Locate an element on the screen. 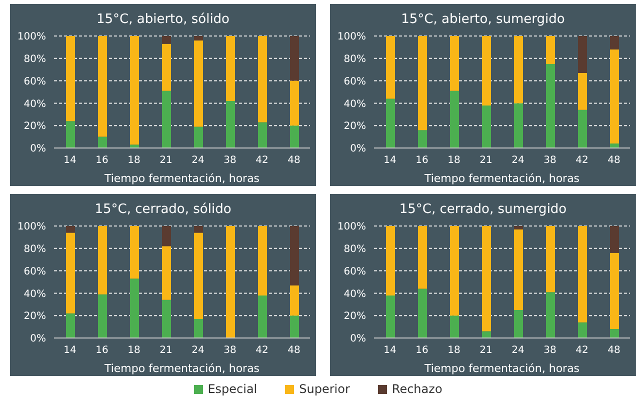 The height and width of the screenshot is (400, 636). legend-label: Rechazo is located at coordinates (416, 389).